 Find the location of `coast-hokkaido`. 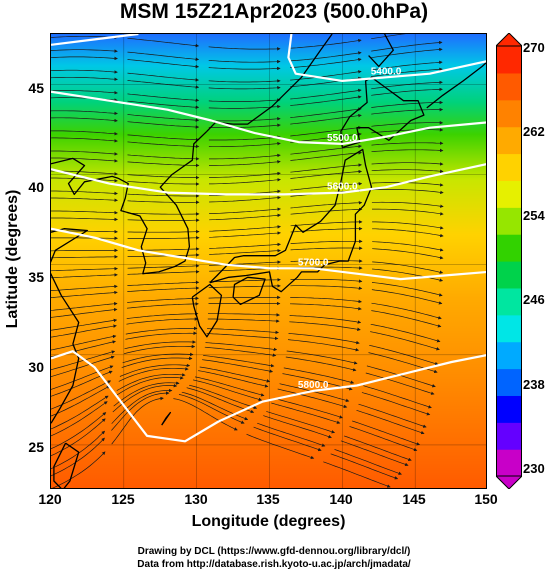

coast-hokkaido is located at coordinates (382, 112).